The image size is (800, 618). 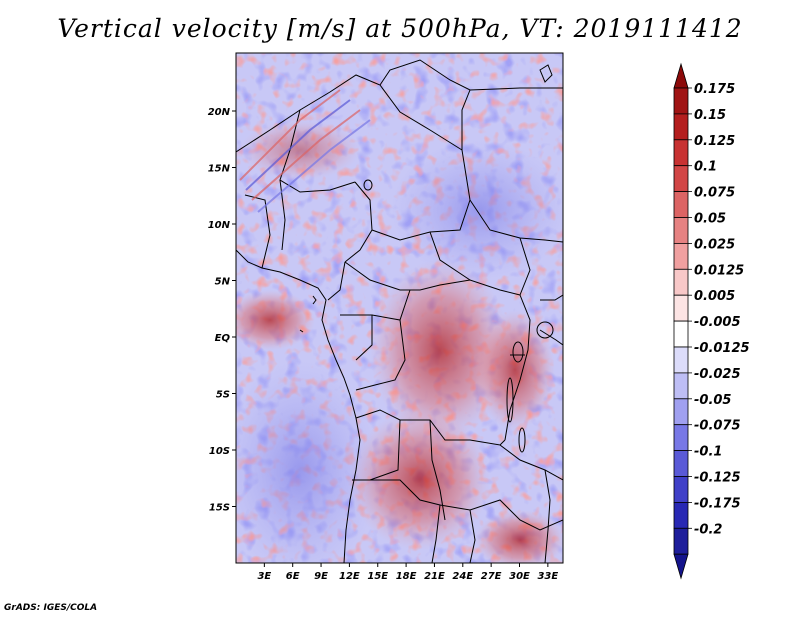 What do you see at coordinates (714, 193) in the screenshot?
I see `colorbar-label: 0.075` at bounding box center [714, 193].